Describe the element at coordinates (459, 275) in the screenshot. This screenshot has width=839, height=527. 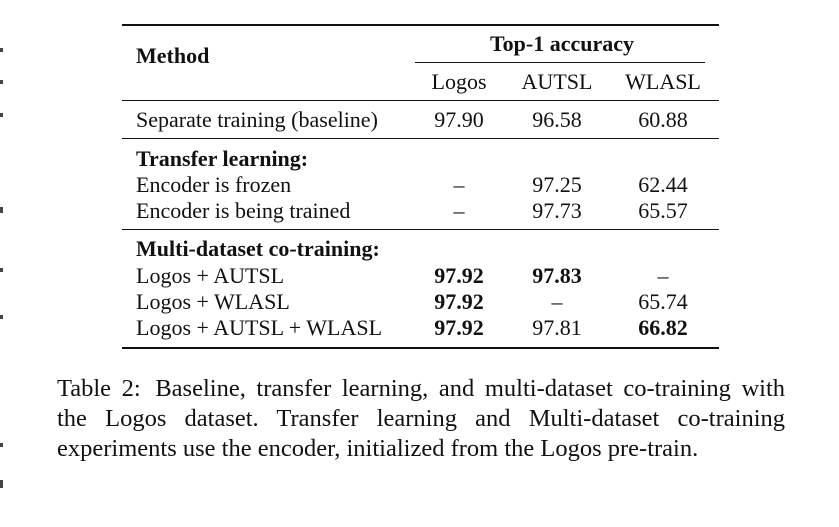
I see `cotrain-logos-autsl-logos: 97.92` at that location.